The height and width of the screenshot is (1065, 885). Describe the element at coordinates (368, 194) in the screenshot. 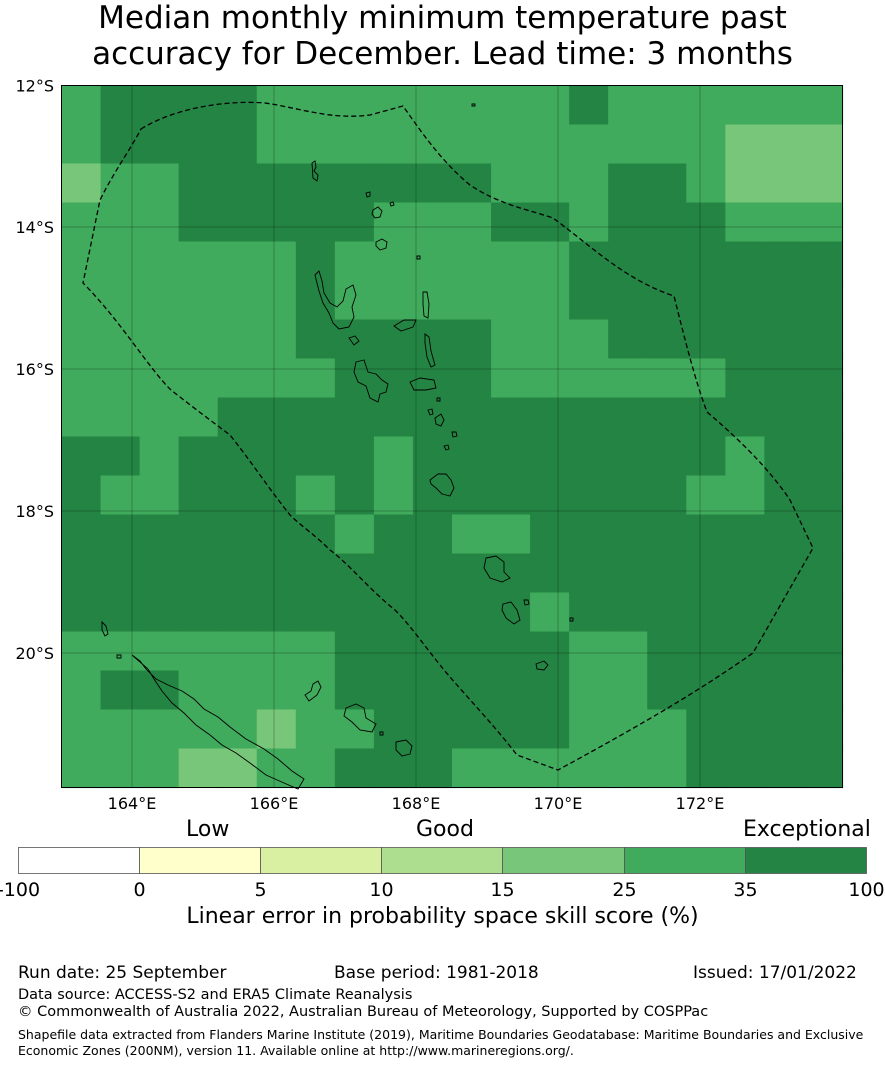

I see `island-ureparapara` at that location.